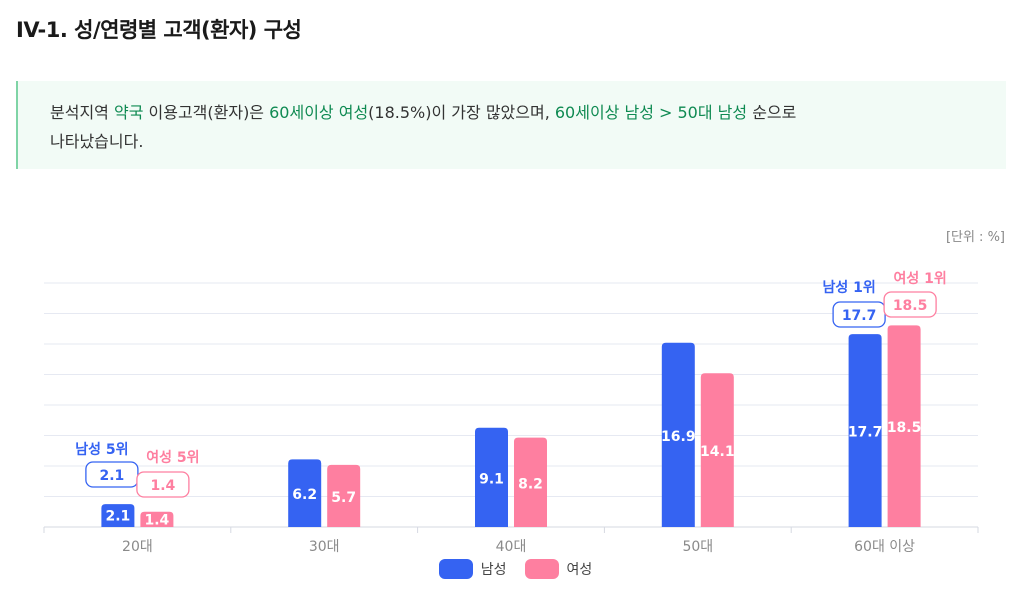  I want to click on summary-text: 나타났습니다., so click(97, 141).